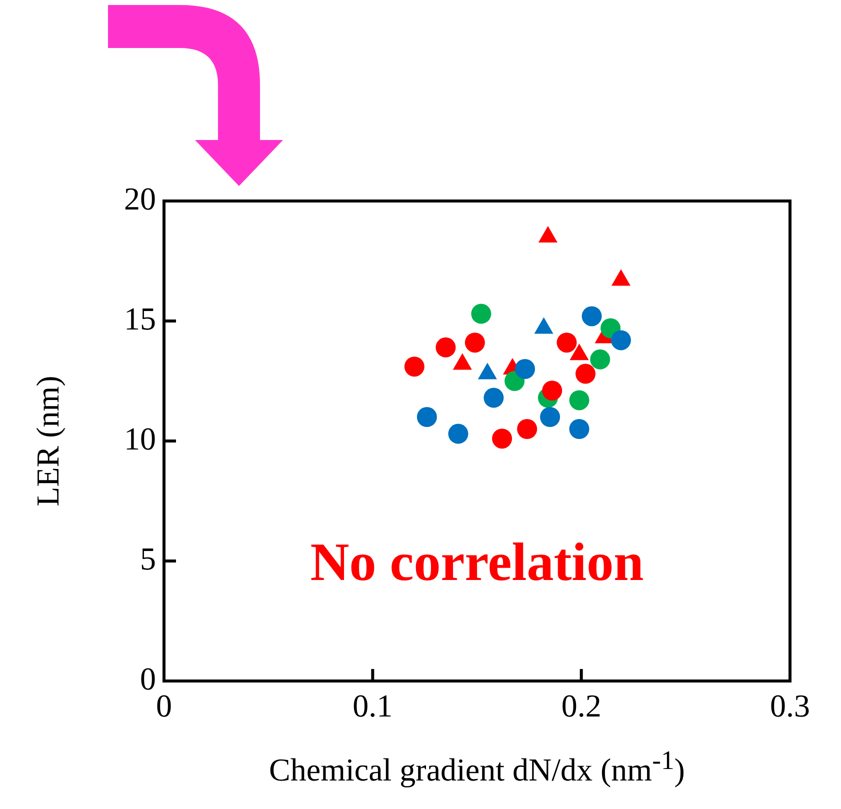  Describe the element at coordinates (581, 706) in the screenshot. I see `x-tick-label: 0.2` at that location.